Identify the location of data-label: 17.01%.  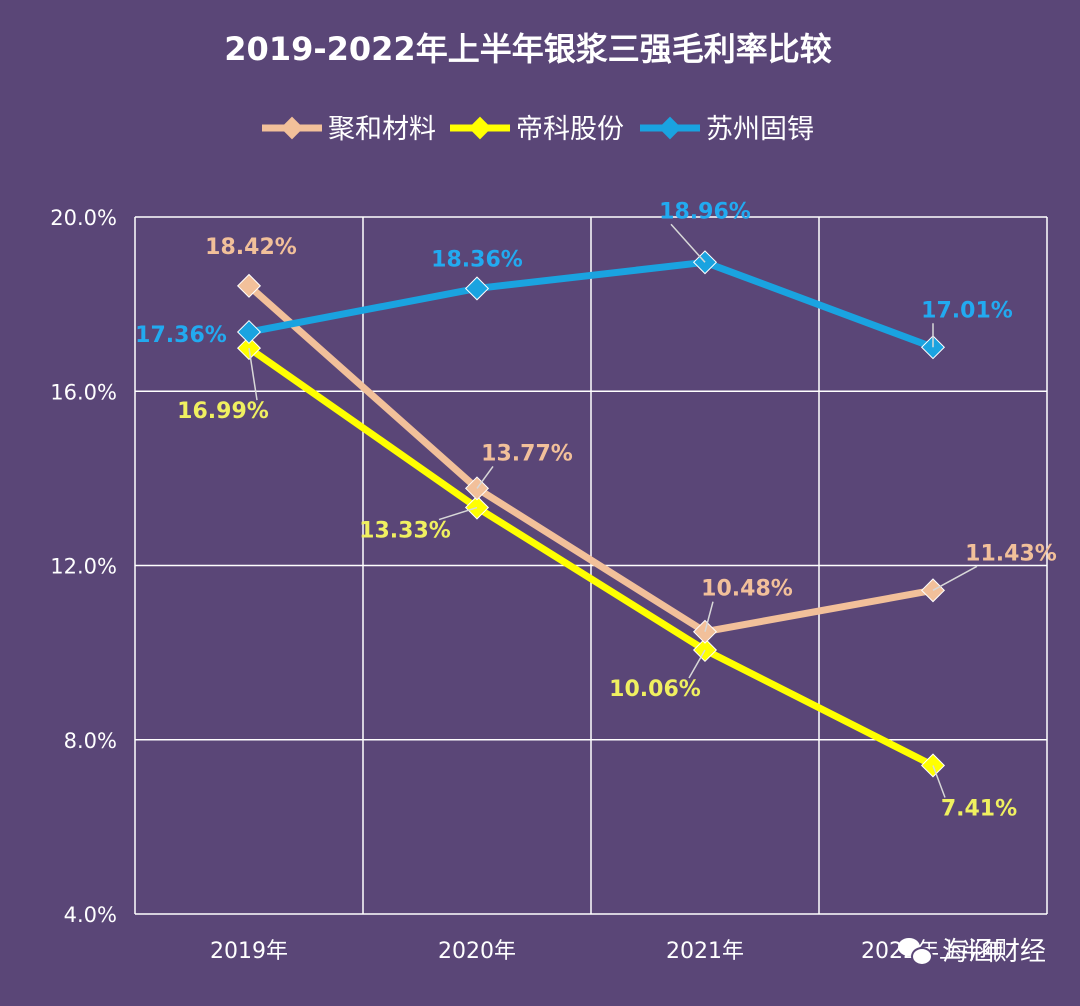
(967, 310).